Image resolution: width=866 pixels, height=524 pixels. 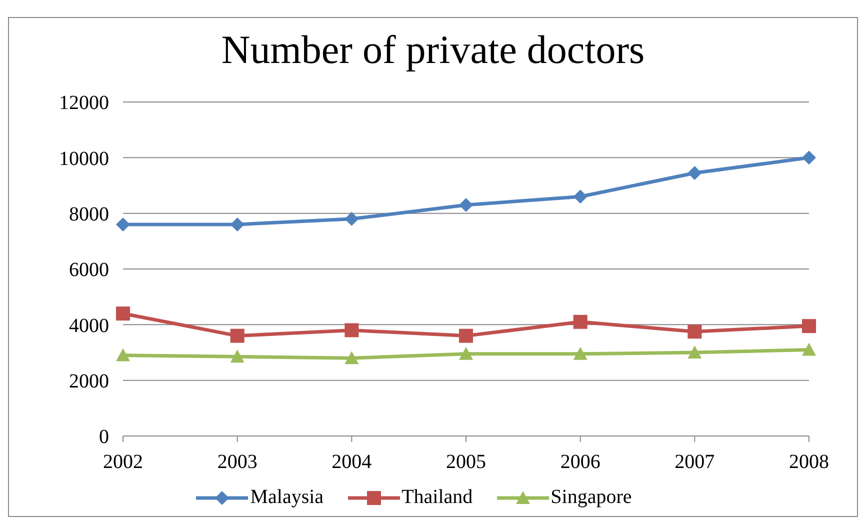 I want to click on x-tick-label: 2008, so click(x=809, y=462).